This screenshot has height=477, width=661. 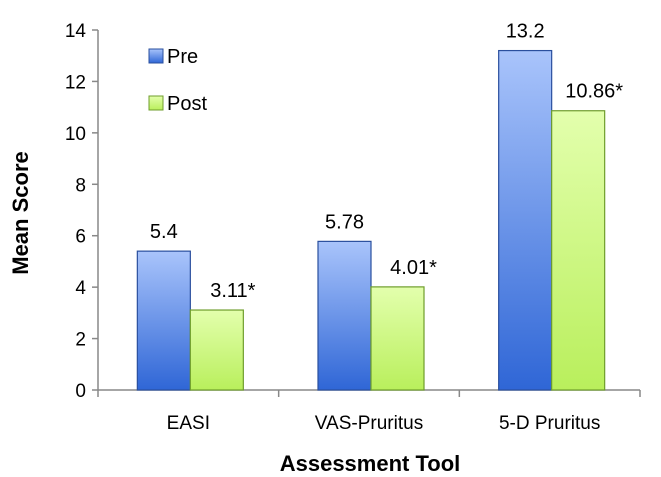 What do you see at coordinates (369, 412) in the screenshot?
I see `x-axis: EASI VAS-Pruritus 5-D Pruritus` at bounding box center [369, 412].